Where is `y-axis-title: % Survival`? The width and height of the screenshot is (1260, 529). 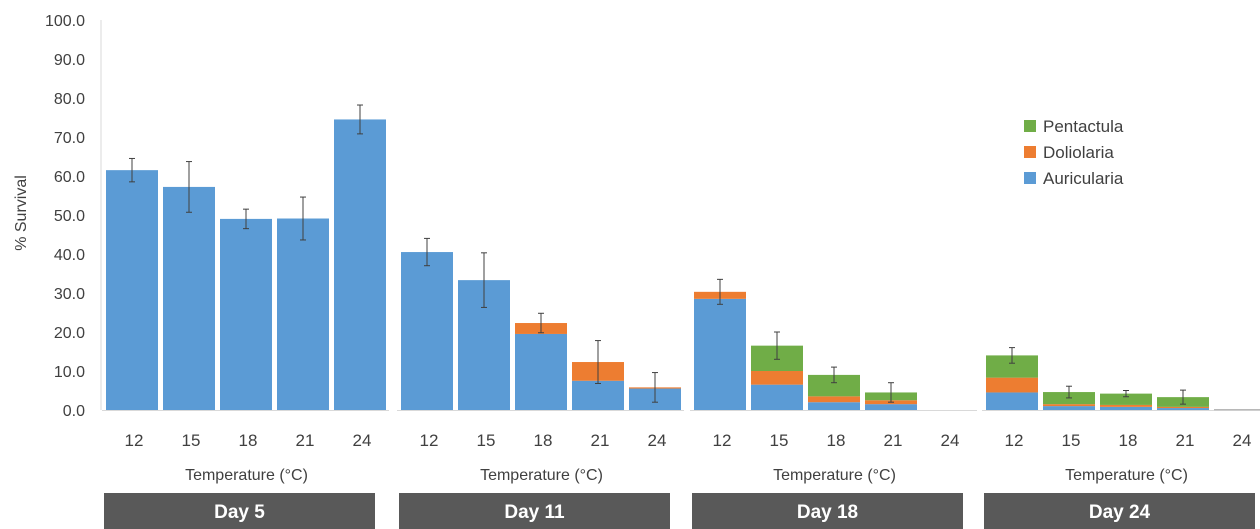
y-axis-title: % Survival is located at coordinates (21, 213).